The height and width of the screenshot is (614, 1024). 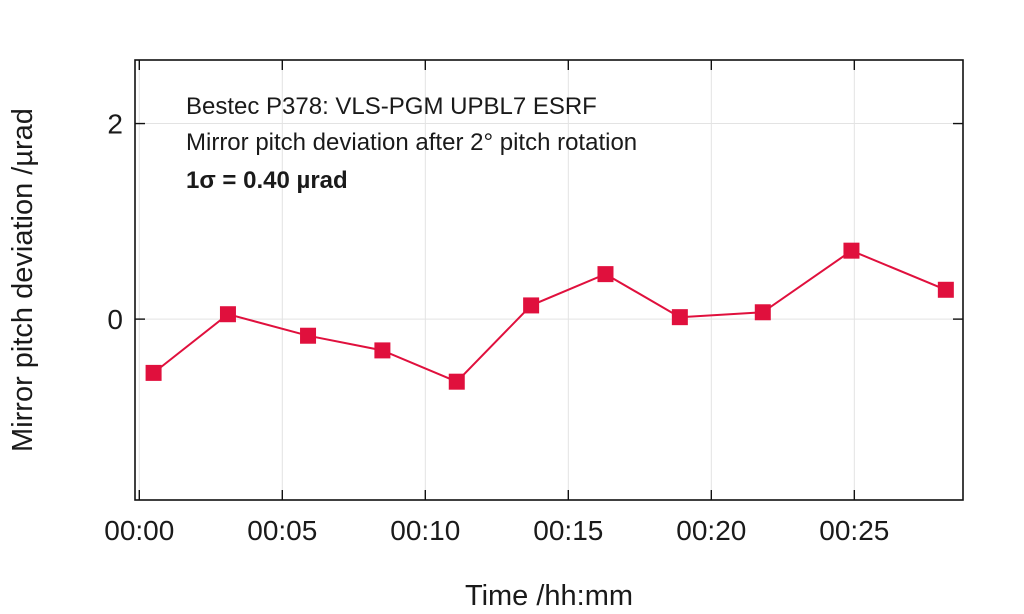 What do you see at coordinates (549, 596) in the screenshot?
I see `x-axis-title: Time /hh:mm` at bounding box center [549, 596].